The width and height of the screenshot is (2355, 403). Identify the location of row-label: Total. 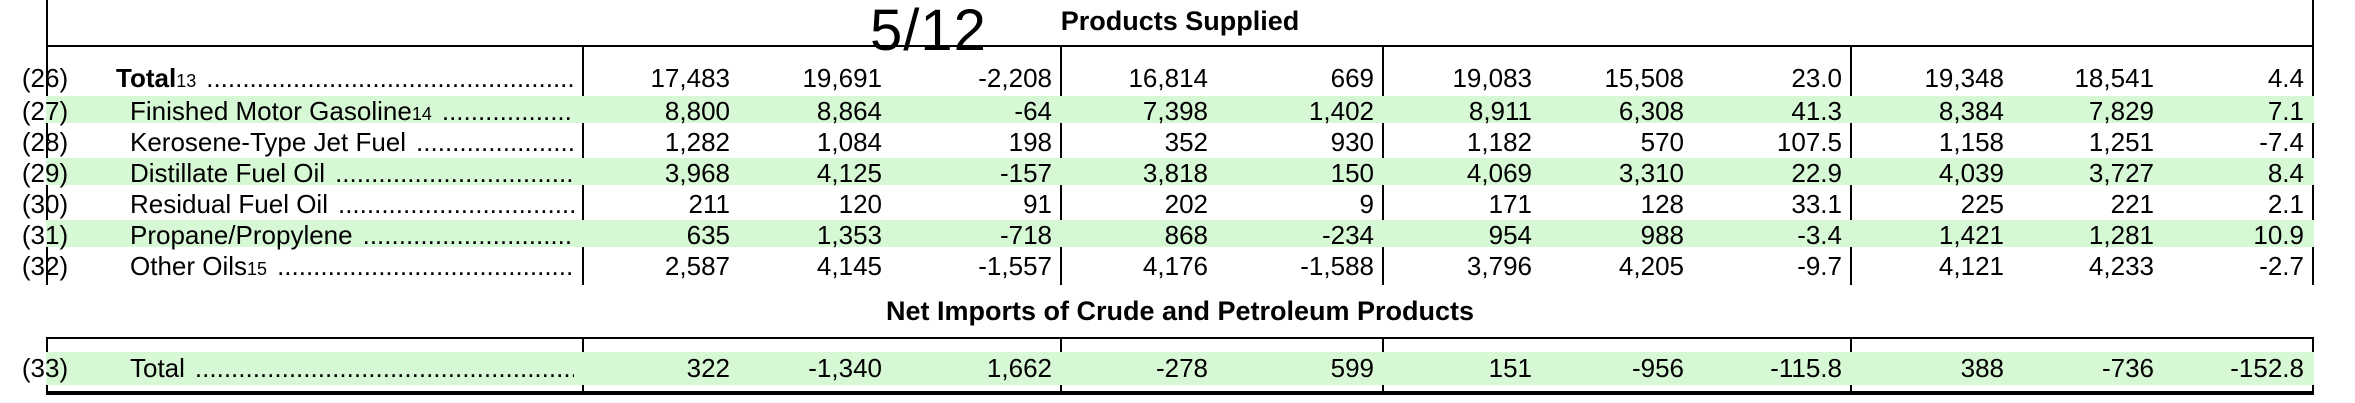
(352, 368).